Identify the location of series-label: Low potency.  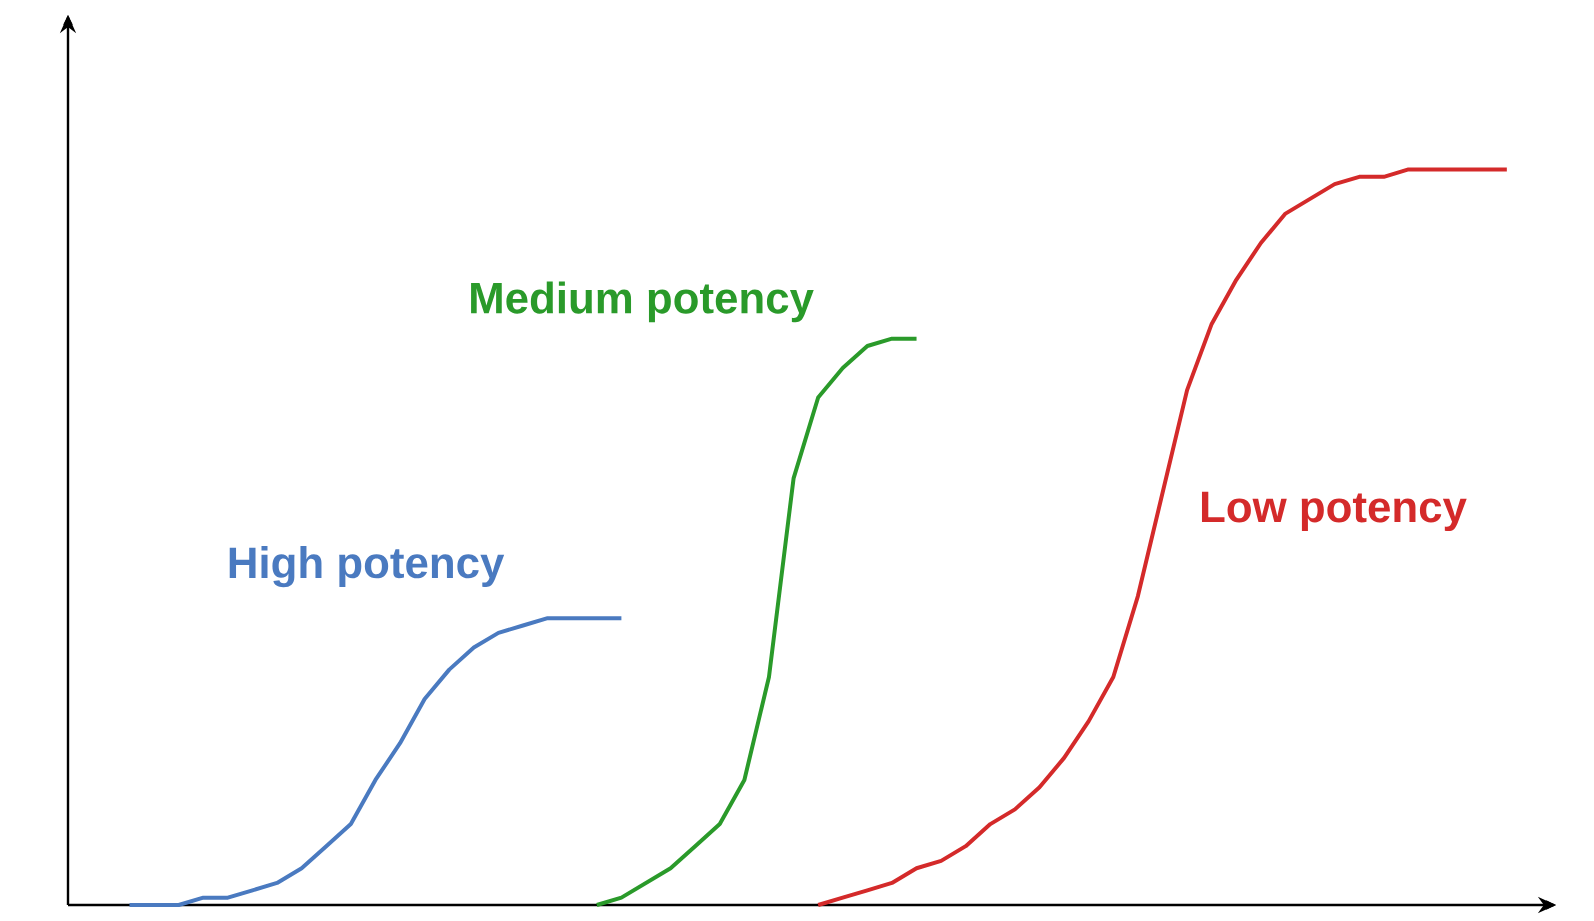
(1334, 511).